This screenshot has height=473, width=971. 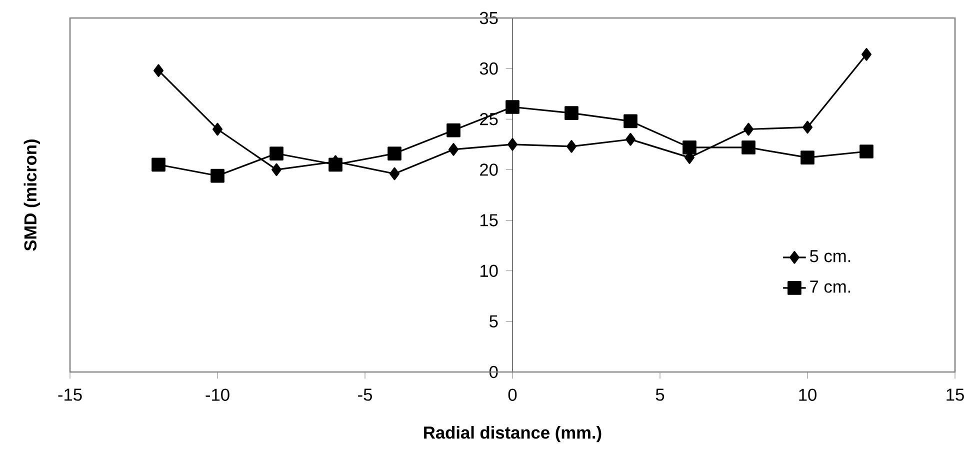 I want to click on y-tick-label: 5, so click(x=494, y=321).